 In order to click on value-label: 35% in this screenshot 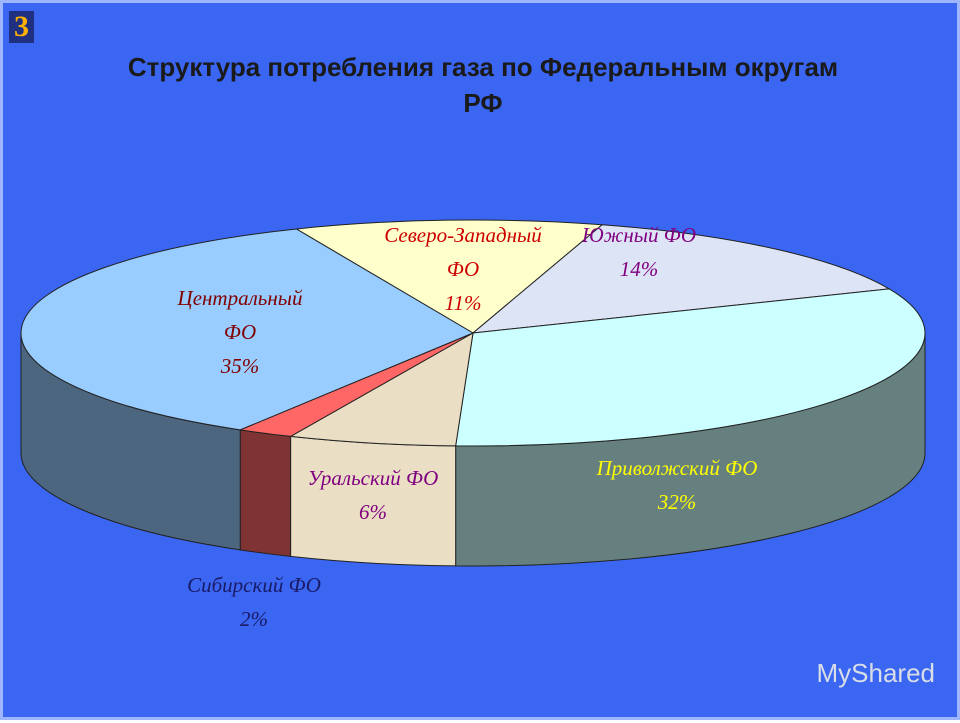, I will do `click(240, 366)`.